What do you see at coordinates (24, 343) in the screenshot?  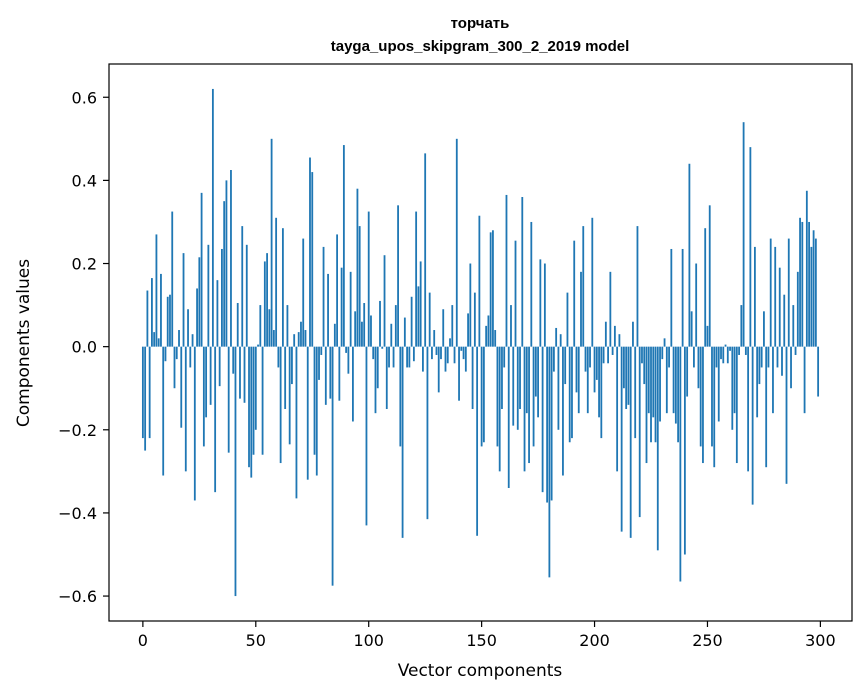 I see `y-axis-label: Components values` at bounding box center [24, 343].